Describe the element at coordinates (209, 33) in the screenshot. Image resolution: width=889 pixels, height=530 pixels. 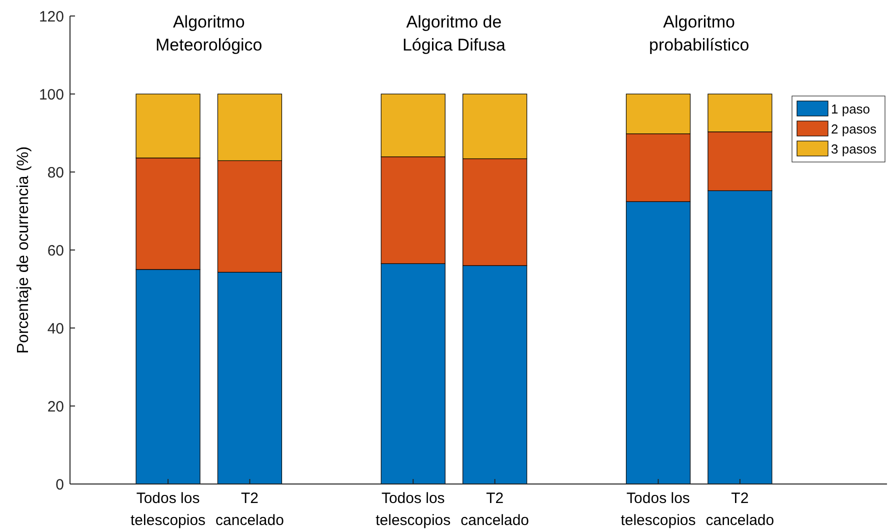
I see `annotation: Algoritmo Meteorológico` at that location.